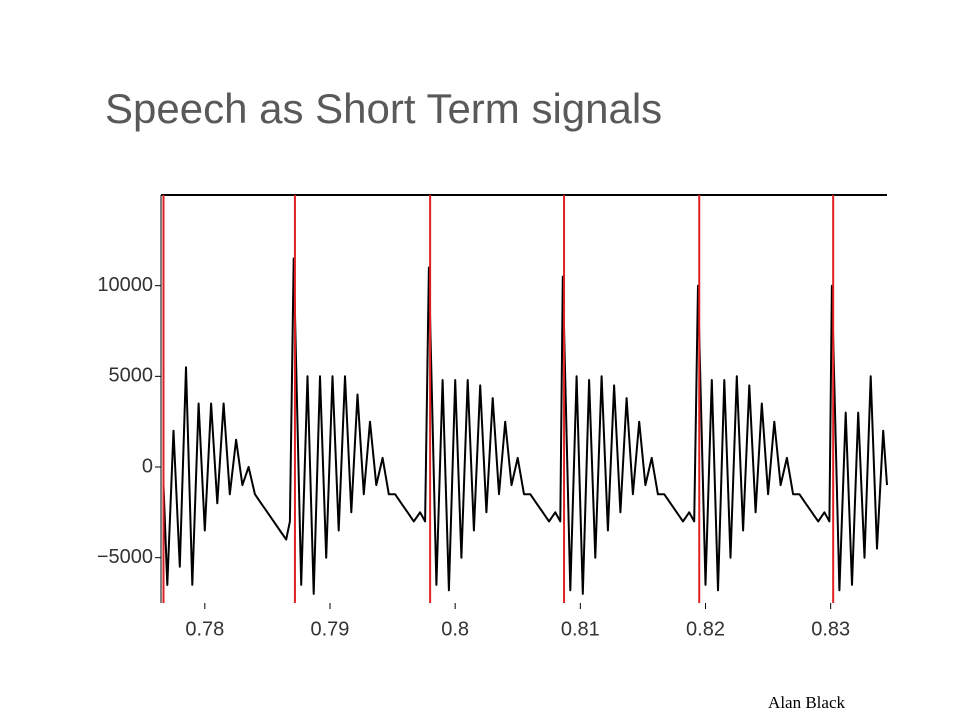  Describe the element at coordinates (330, 629) in the screenshot. I see `x-tick-label: 0.79` at that location.